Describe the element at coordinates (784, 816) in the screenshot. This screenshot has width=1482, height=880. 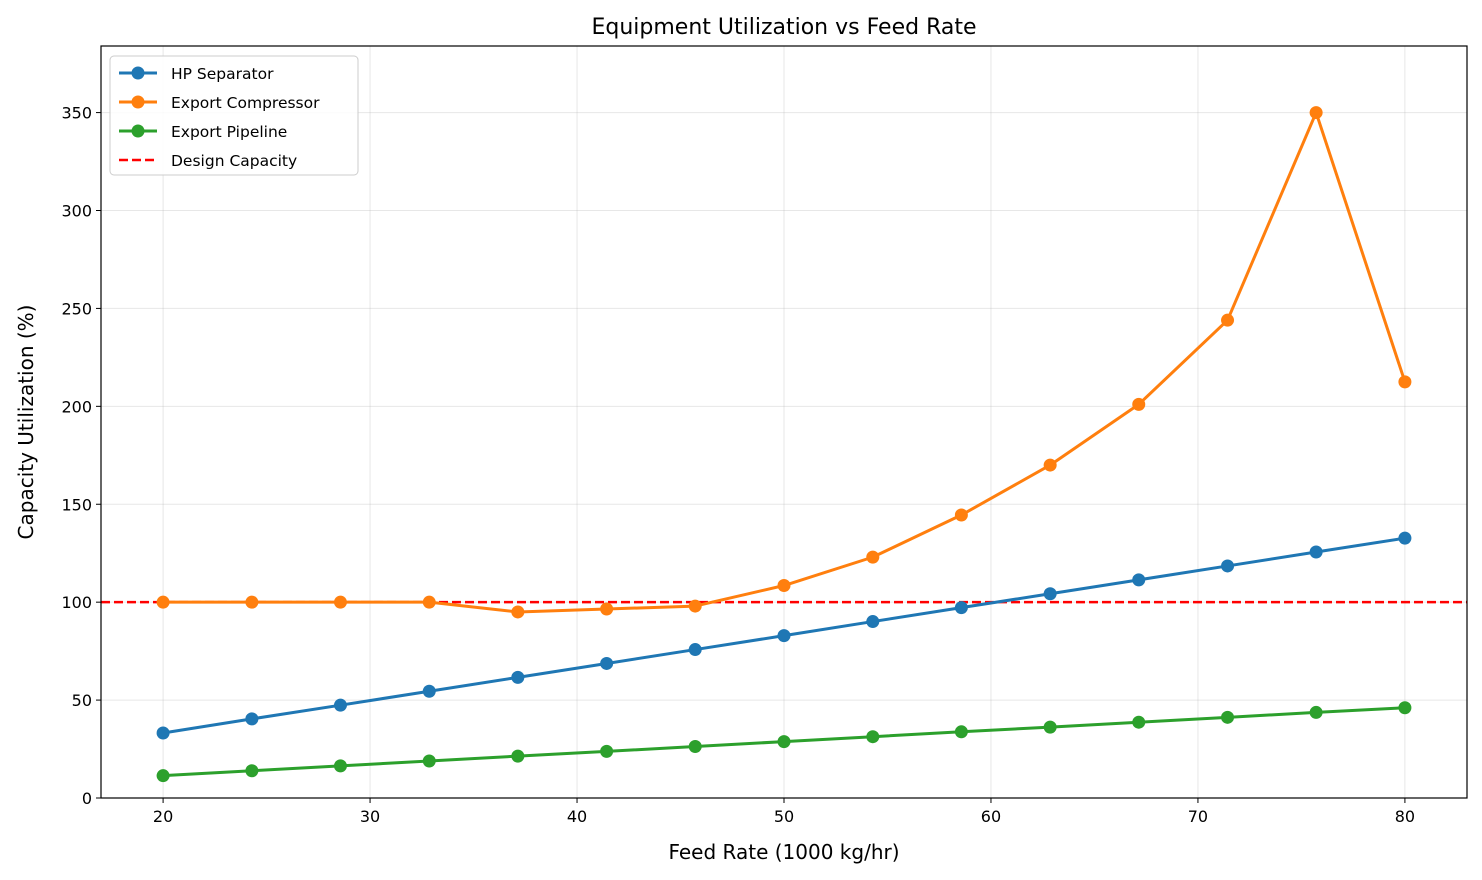
I see `x-tick-label: 50` at that location.